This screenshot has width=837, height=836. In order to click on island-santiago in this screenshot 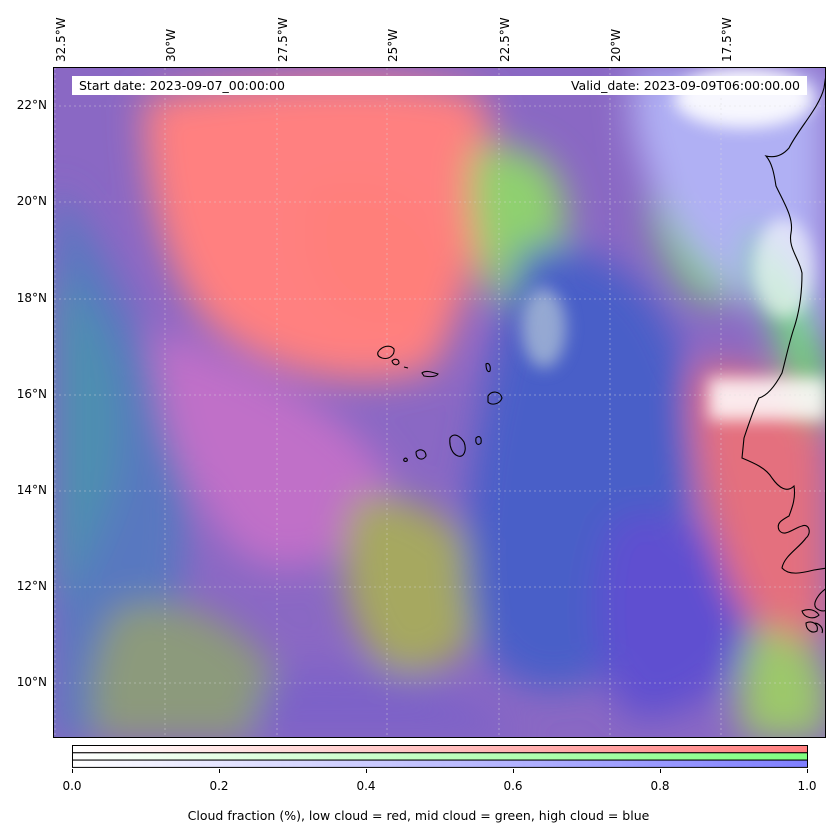, I will do `click(457, 445)`.